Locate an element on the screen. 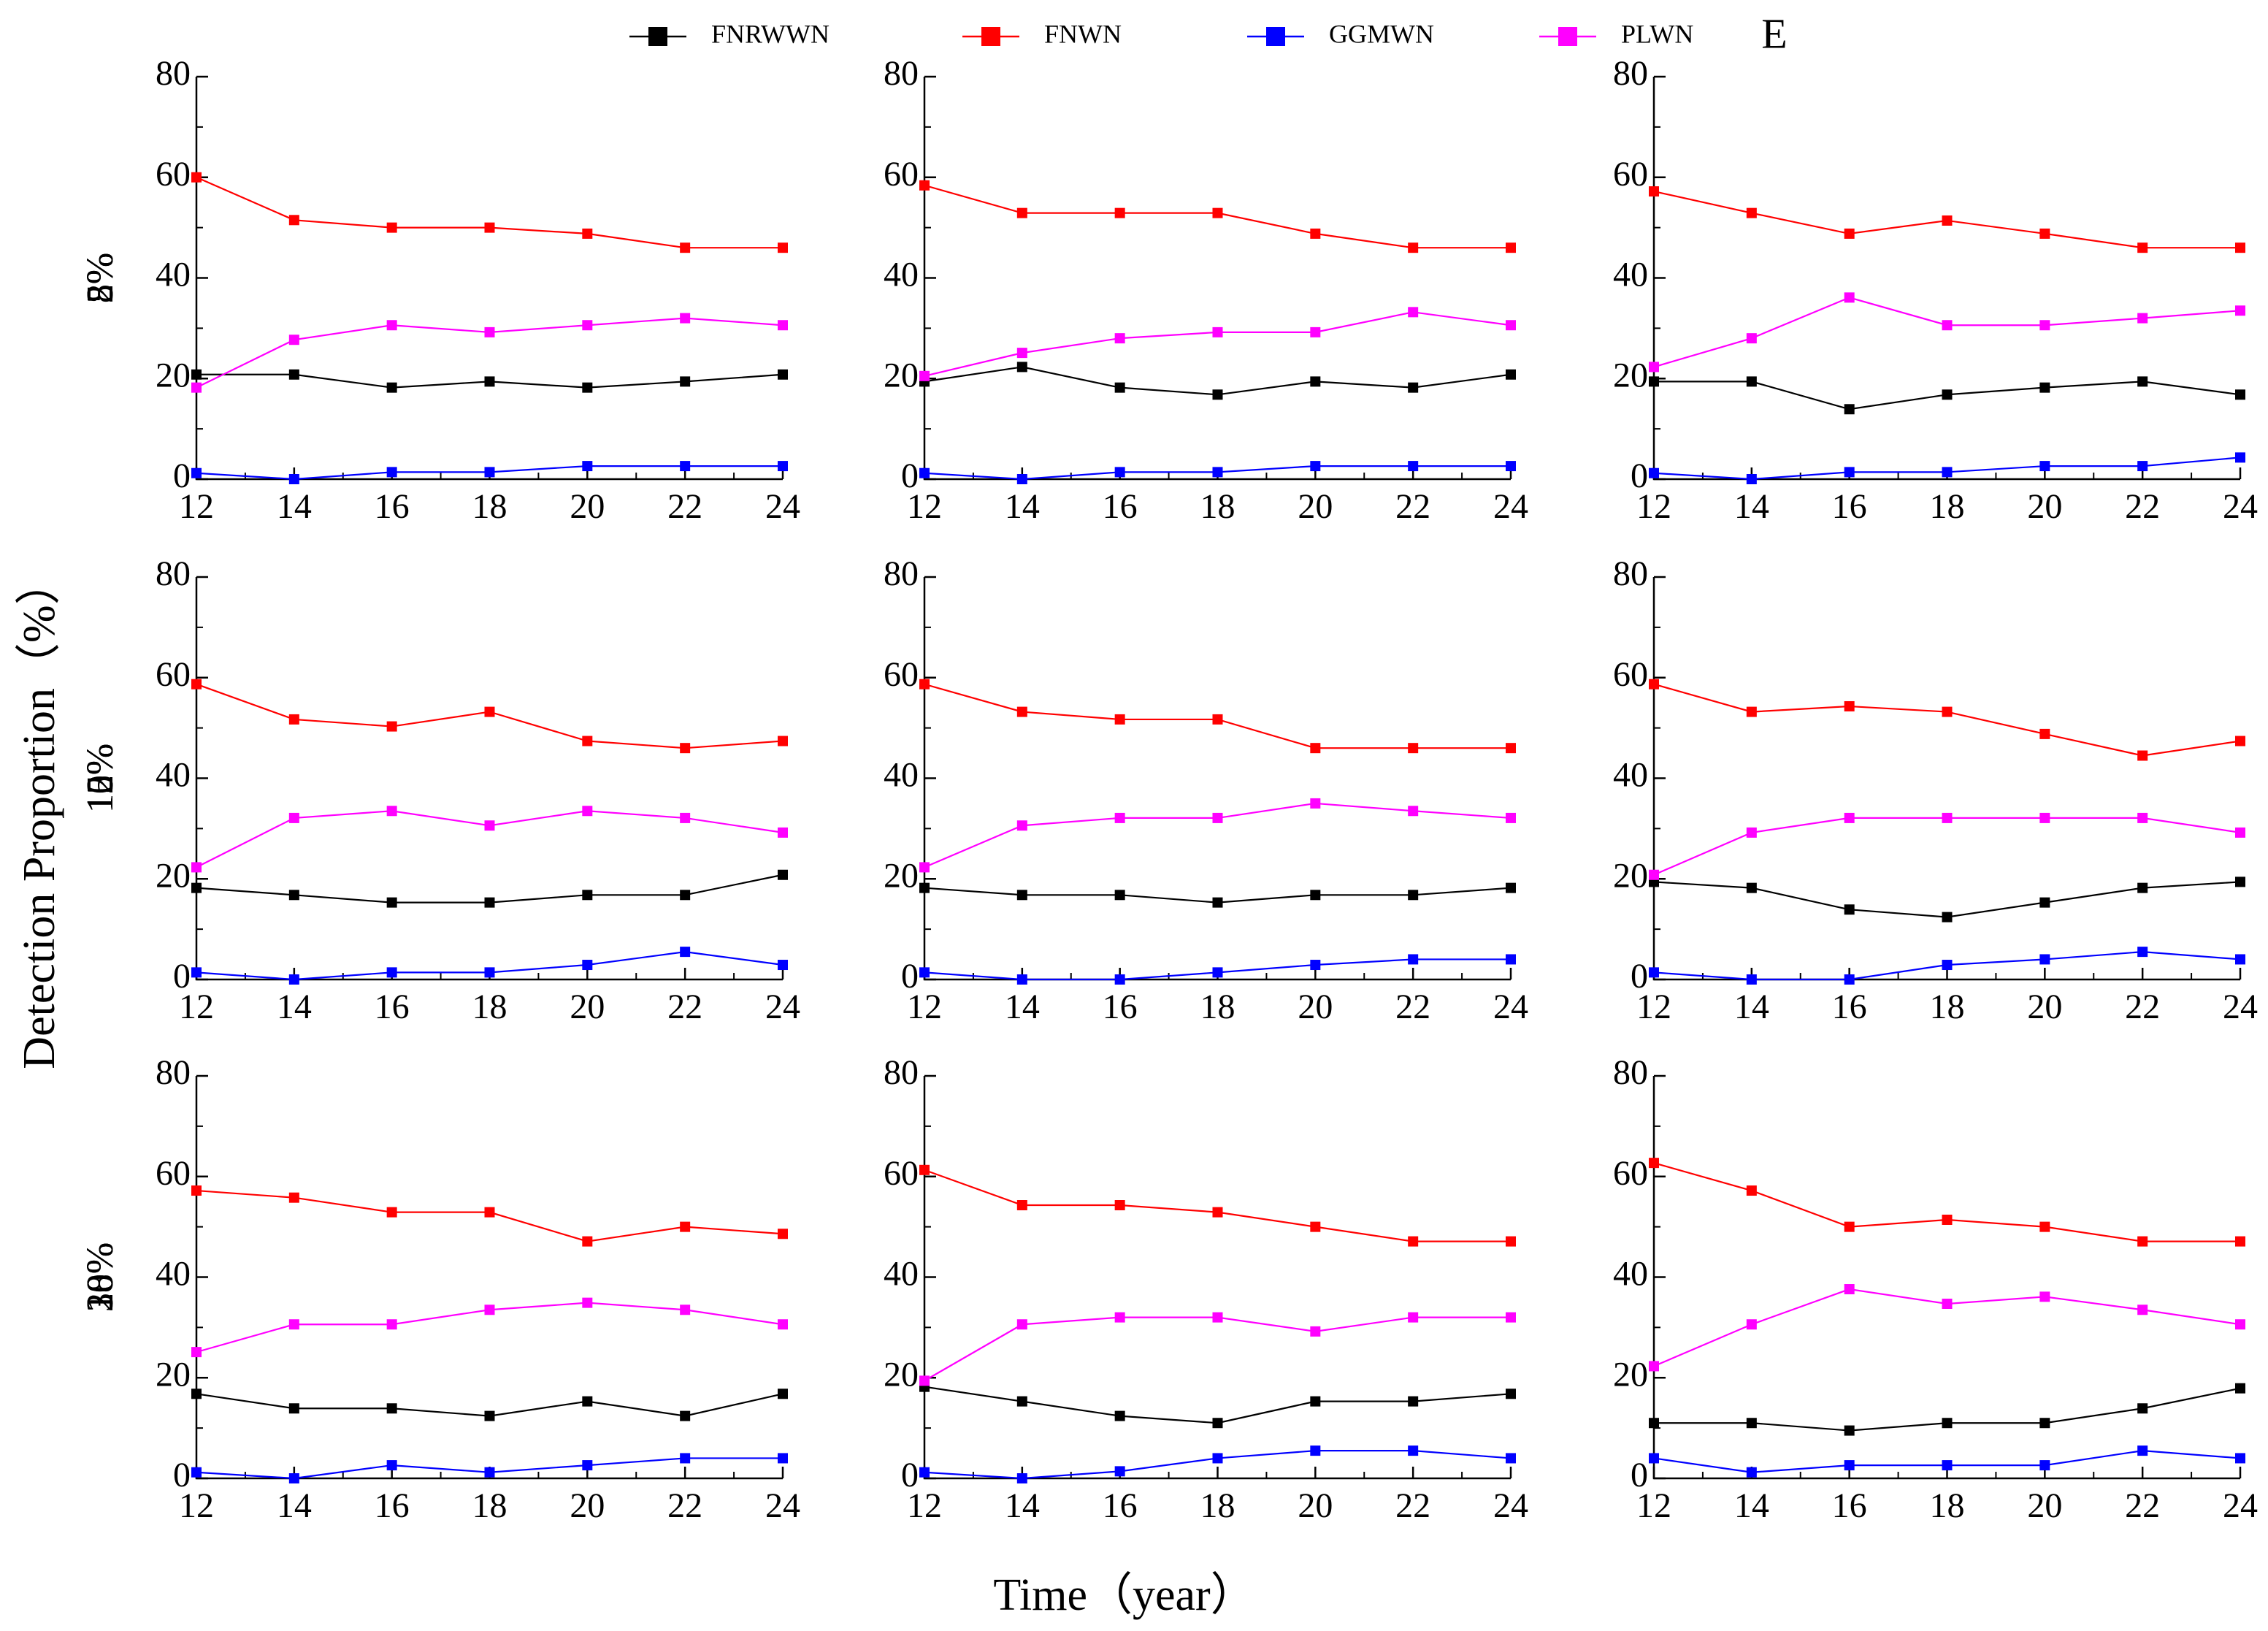 Image resolution: width=2268 pixels, height=1631 pixels. panel-y-label: 30% is located at coordinates (100, 1277).